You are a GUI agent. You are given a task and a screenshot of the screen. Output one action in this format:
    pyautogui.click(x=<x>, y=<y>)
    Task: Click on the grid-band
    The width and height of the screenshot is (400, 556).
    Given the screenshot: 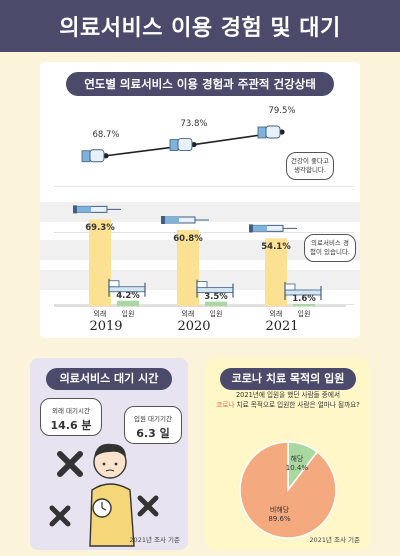 What is the action you would take?
    pyautogui.click(x=200, y=212)
    